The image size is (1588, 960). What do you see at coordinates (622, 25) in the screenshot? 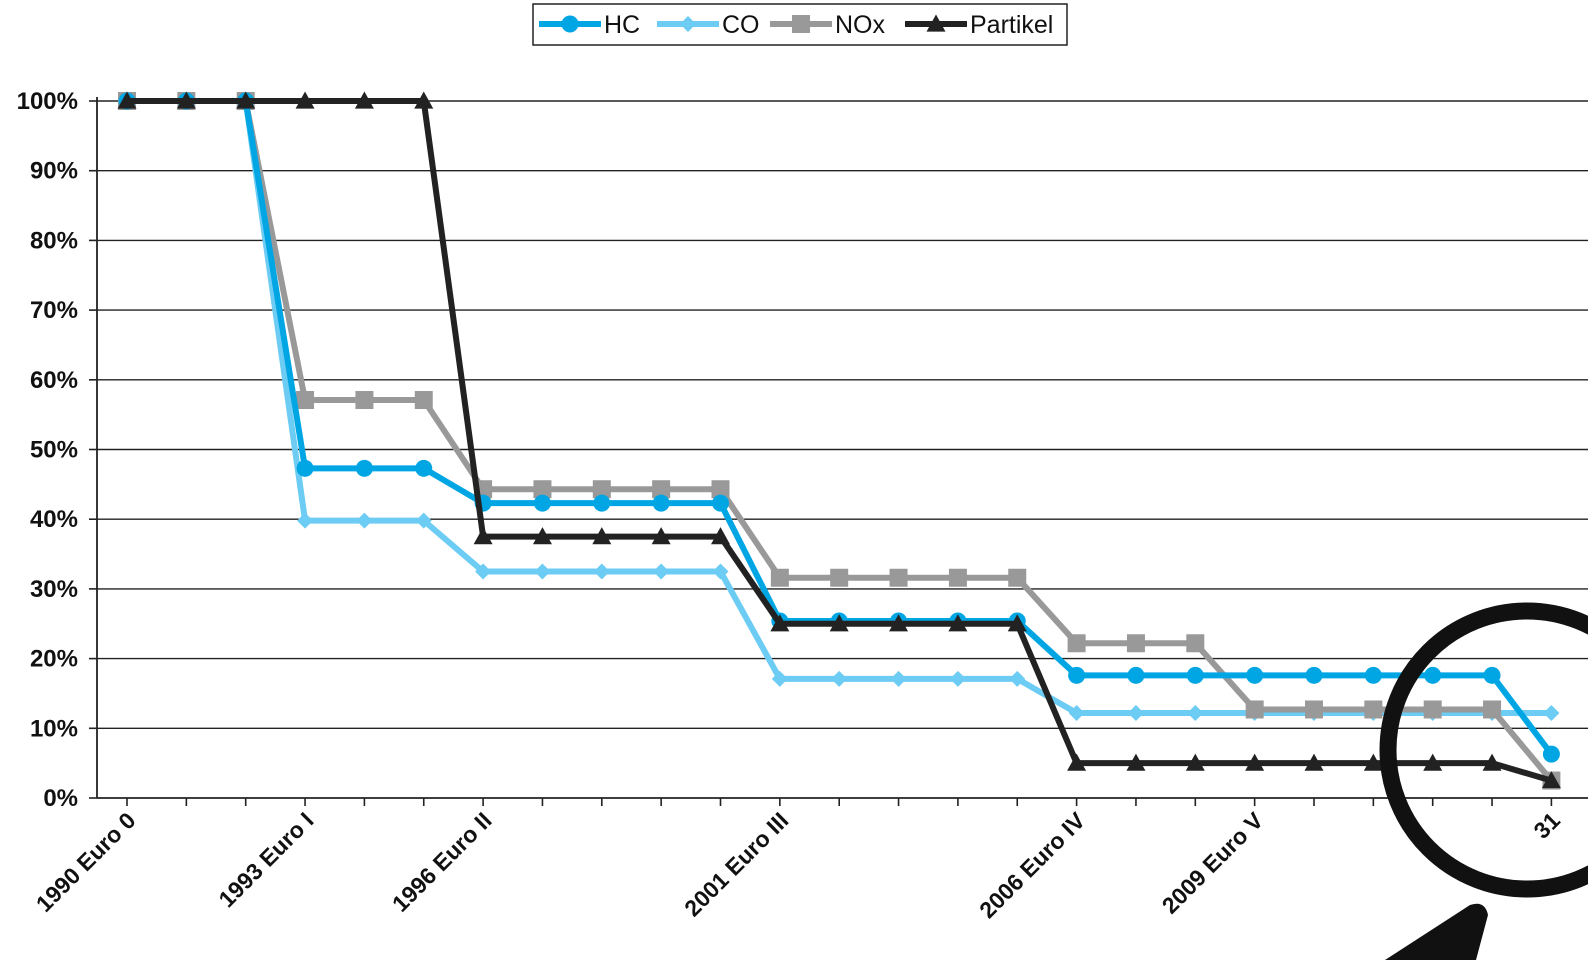
I see `legend-label: HC` at bounding box center [622, 25].